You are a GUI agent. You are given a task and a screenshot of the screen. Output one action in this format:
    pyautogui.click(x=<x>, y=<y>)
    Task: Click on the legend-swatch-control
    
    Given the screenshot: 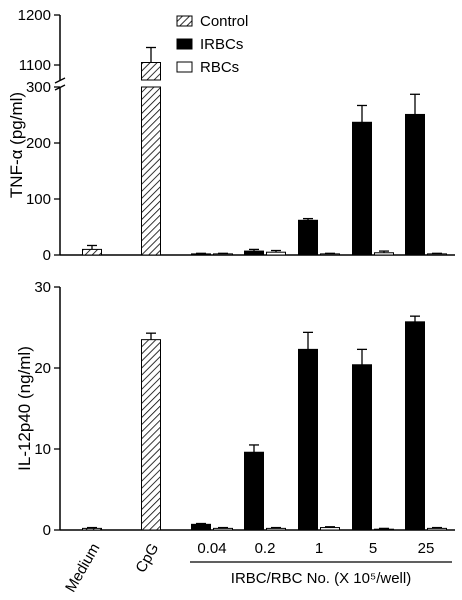 What is the action you would take?
    pyautogui.click(x=184, y=21)
    